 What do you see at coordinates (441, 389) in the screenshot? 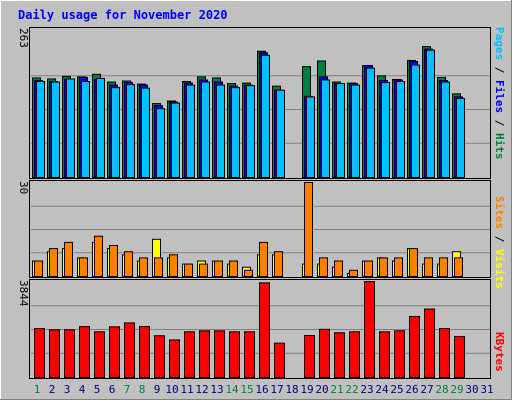
I see `day-label-28: 28` at bounding box center [441, 389].